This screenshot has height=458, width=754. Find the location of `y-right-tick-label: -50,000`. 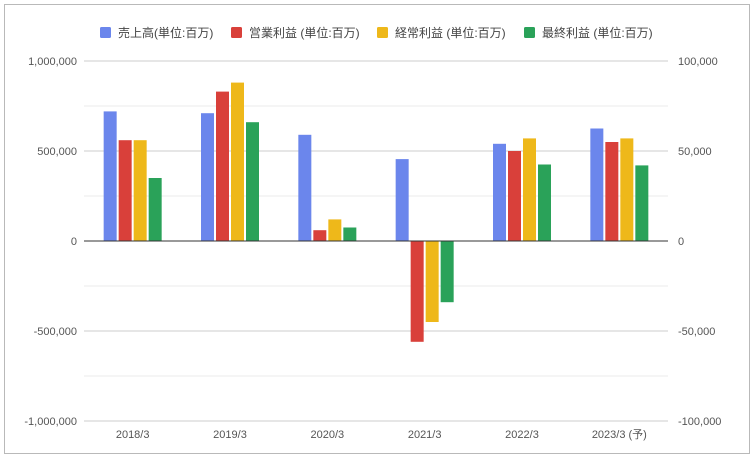

y-right-tick-label: -50,000 is located at coordinates (696, 332).